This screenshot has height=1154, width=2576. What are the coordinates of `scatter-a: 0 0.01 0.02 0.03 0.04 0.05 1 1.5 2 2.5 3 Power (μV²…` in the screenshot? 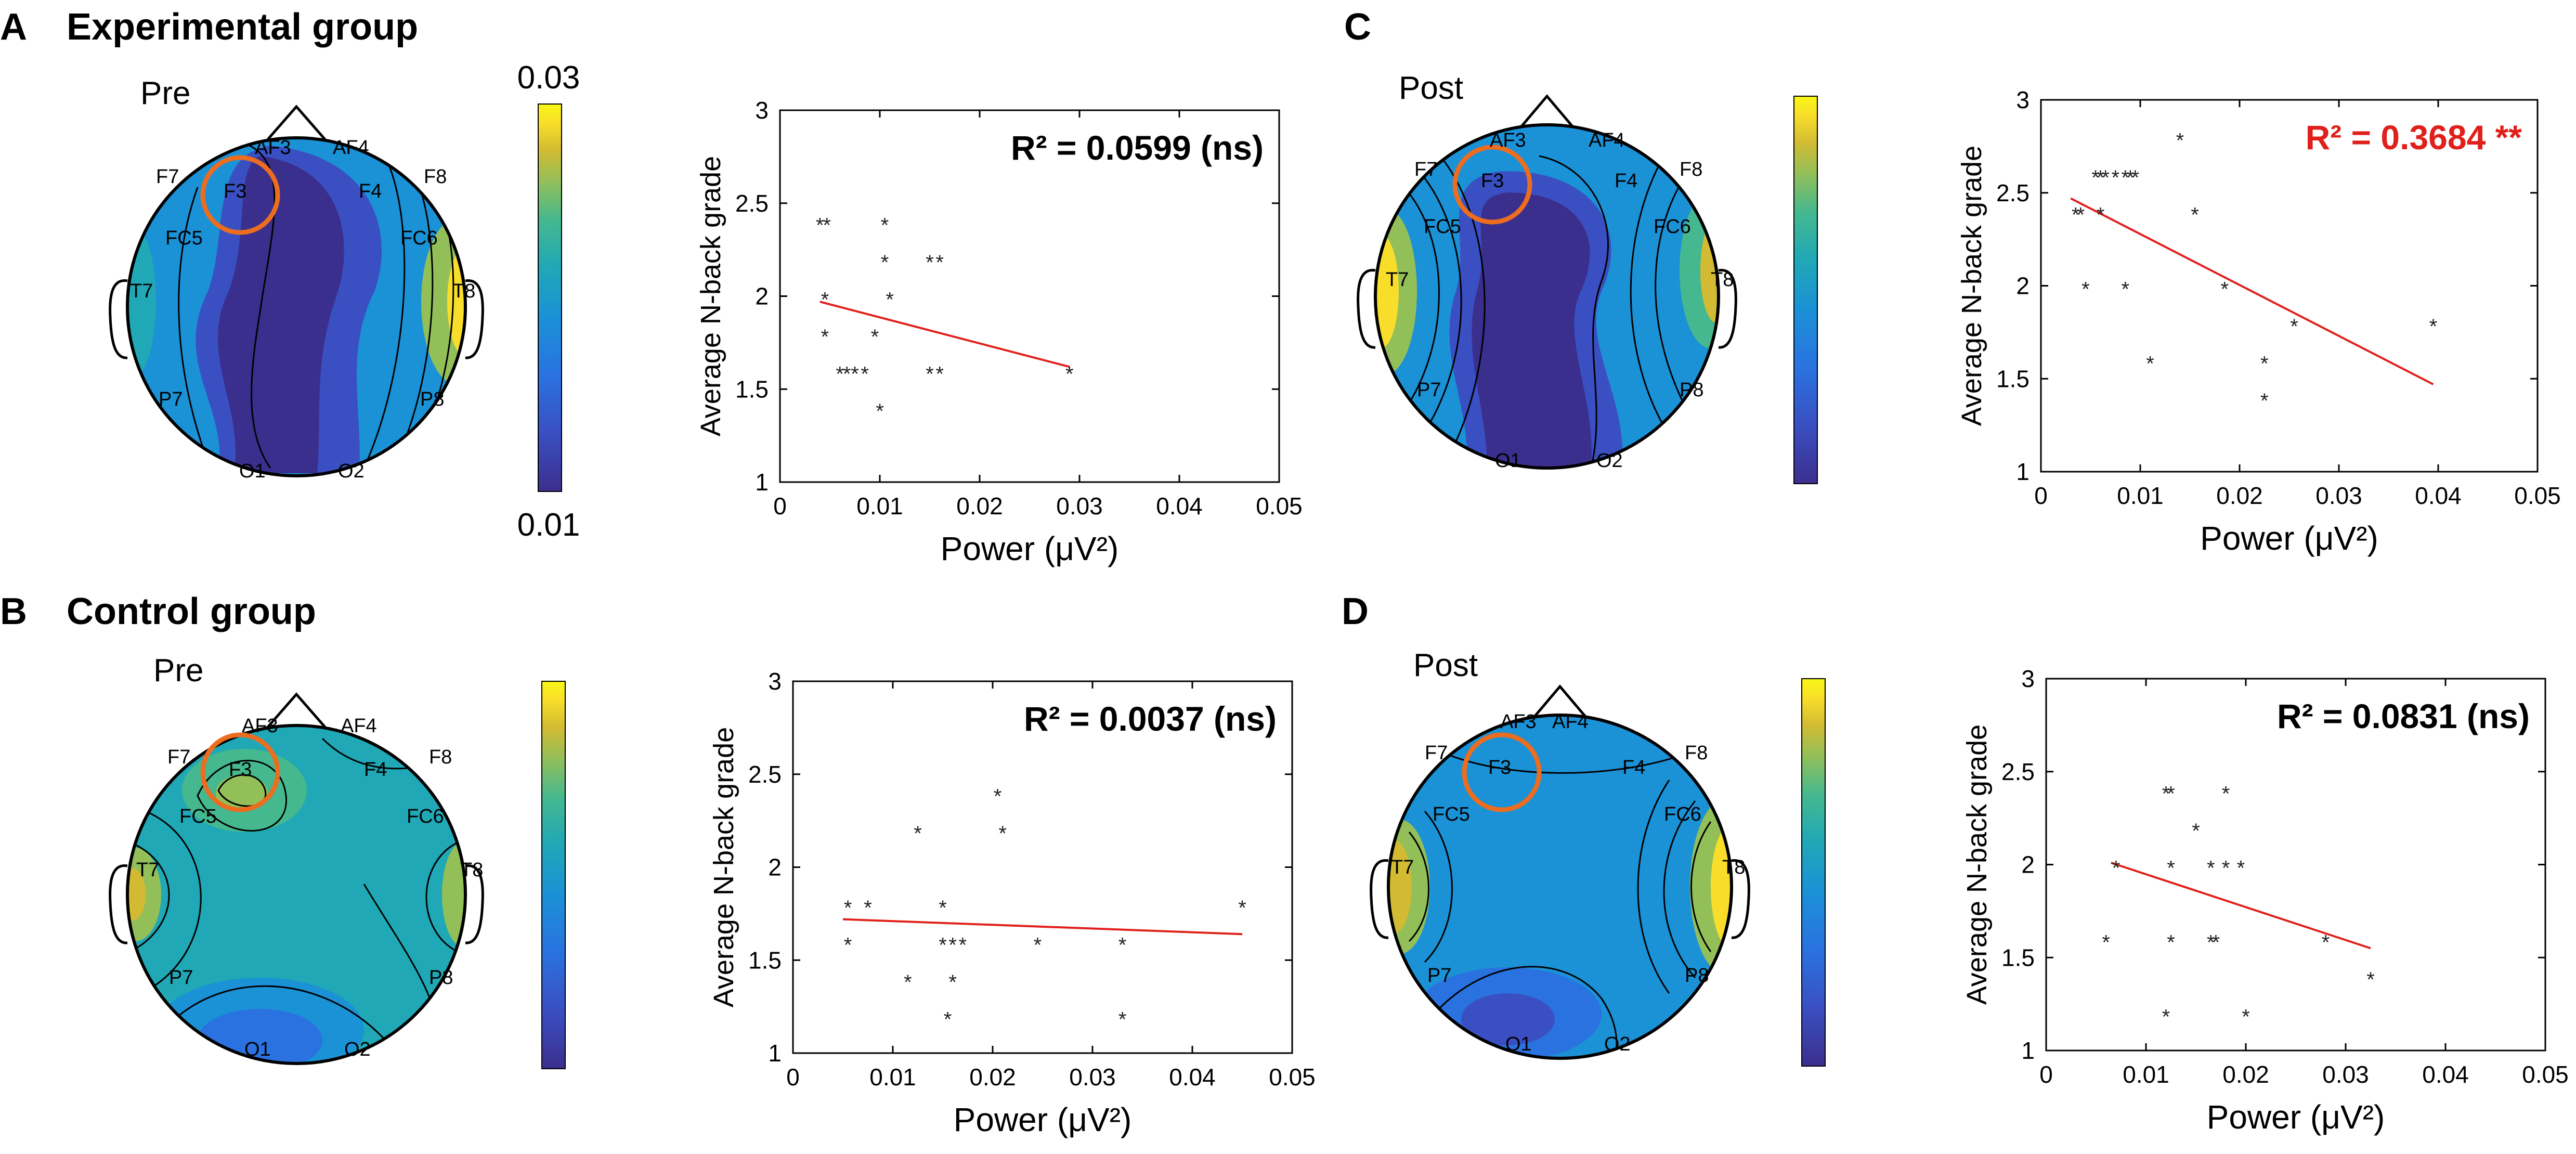 It's located at (999, 332).